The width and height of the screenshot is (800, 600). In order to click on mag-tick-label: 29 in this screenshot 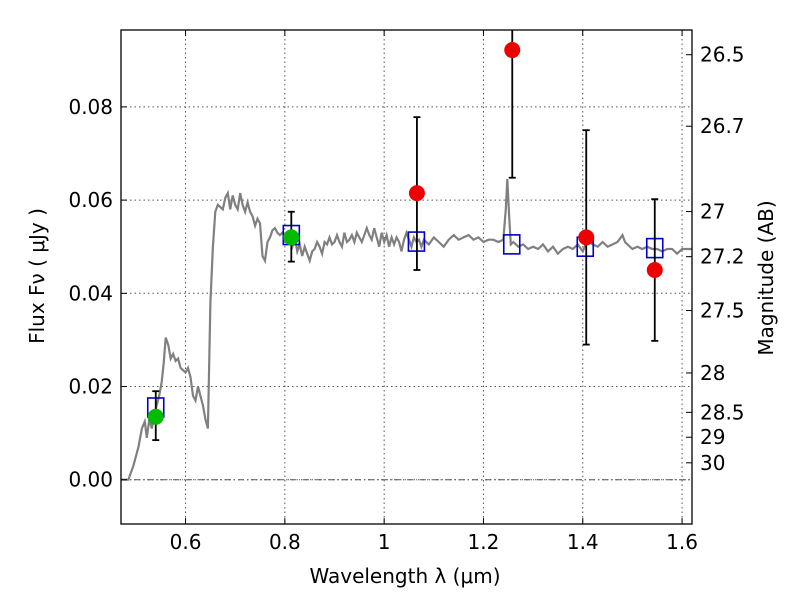, I will do `click(712, 437)`.